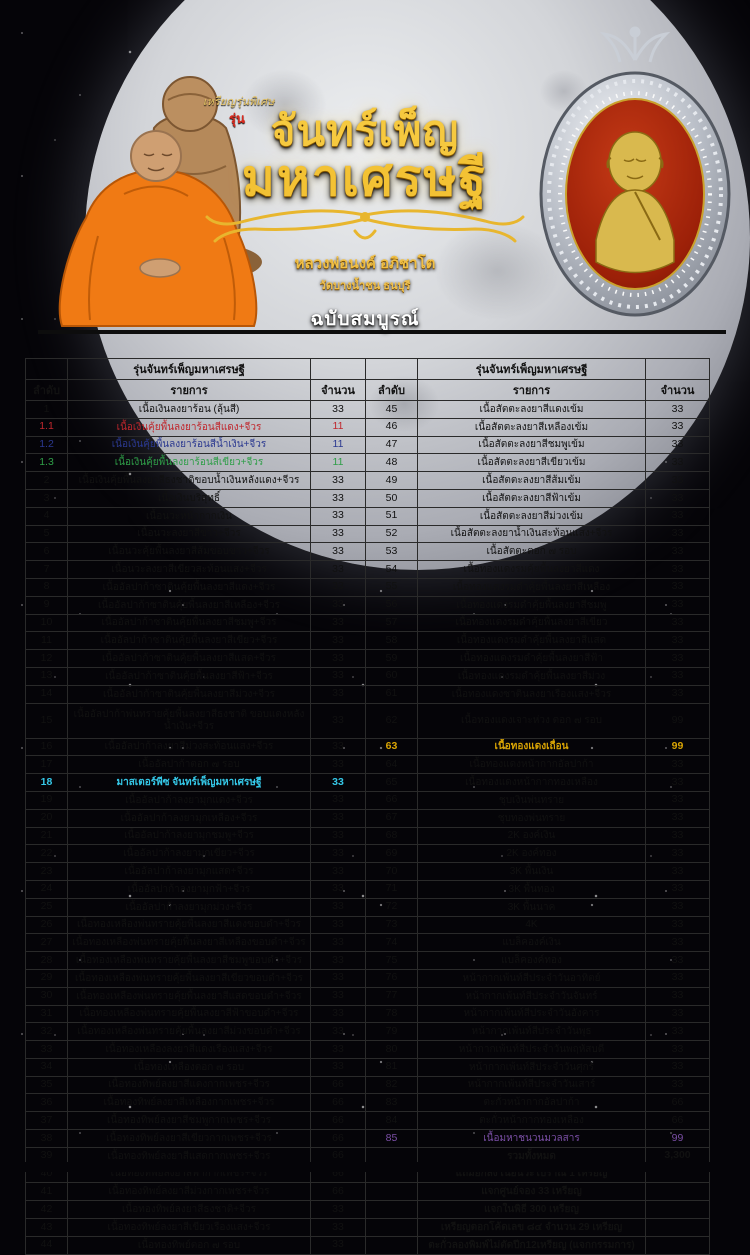  What do you see at coordinates (531, 854) in the screenshot?
I see `row-item: 2K องค์ทอง` at bounding box center [531, 854].